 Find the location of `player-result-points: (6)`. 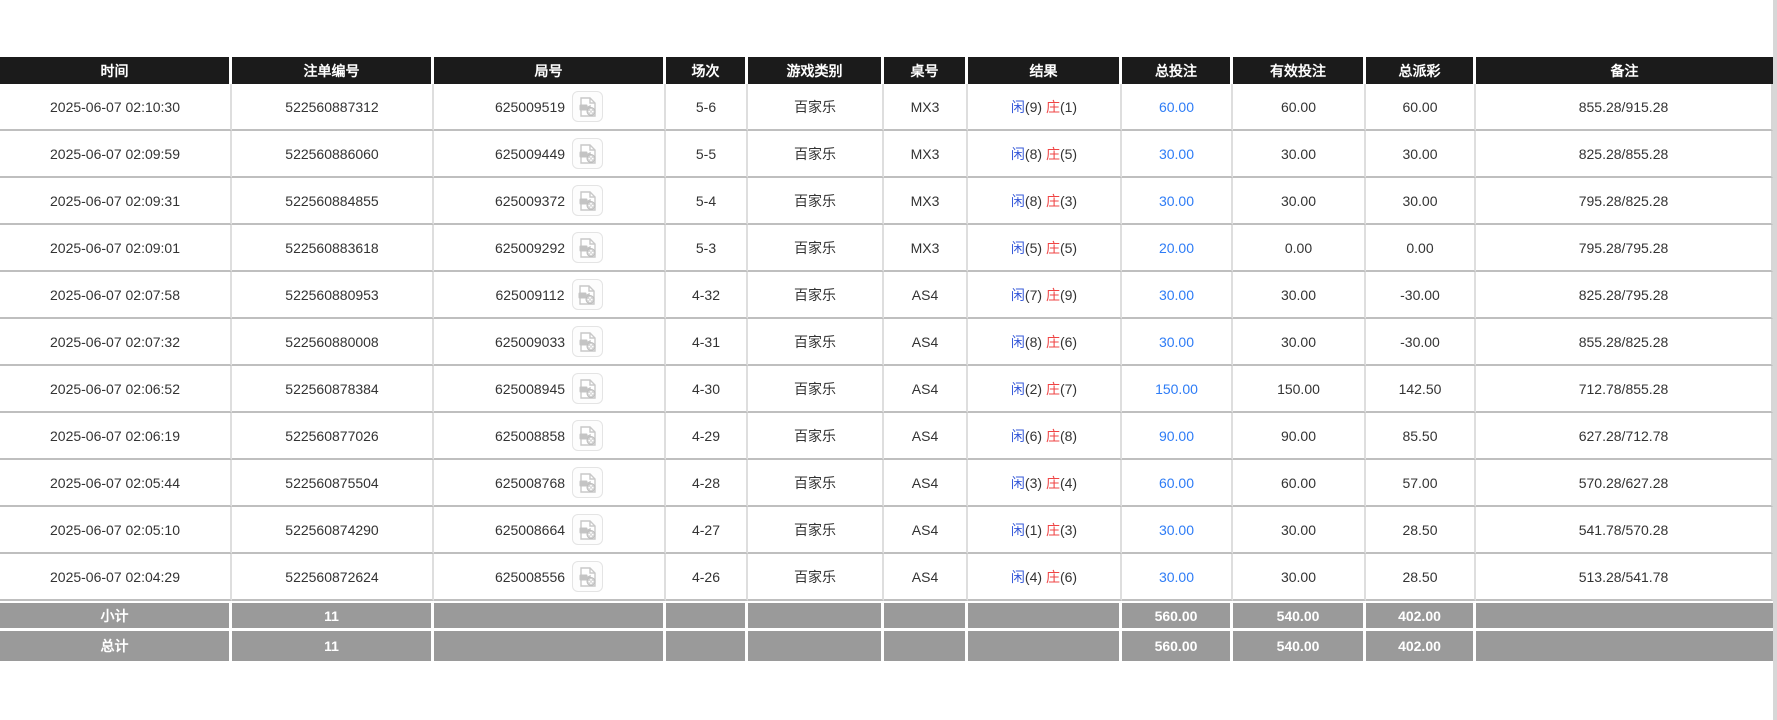

player-result-points: (6) is located at coordinates (1033, 435).